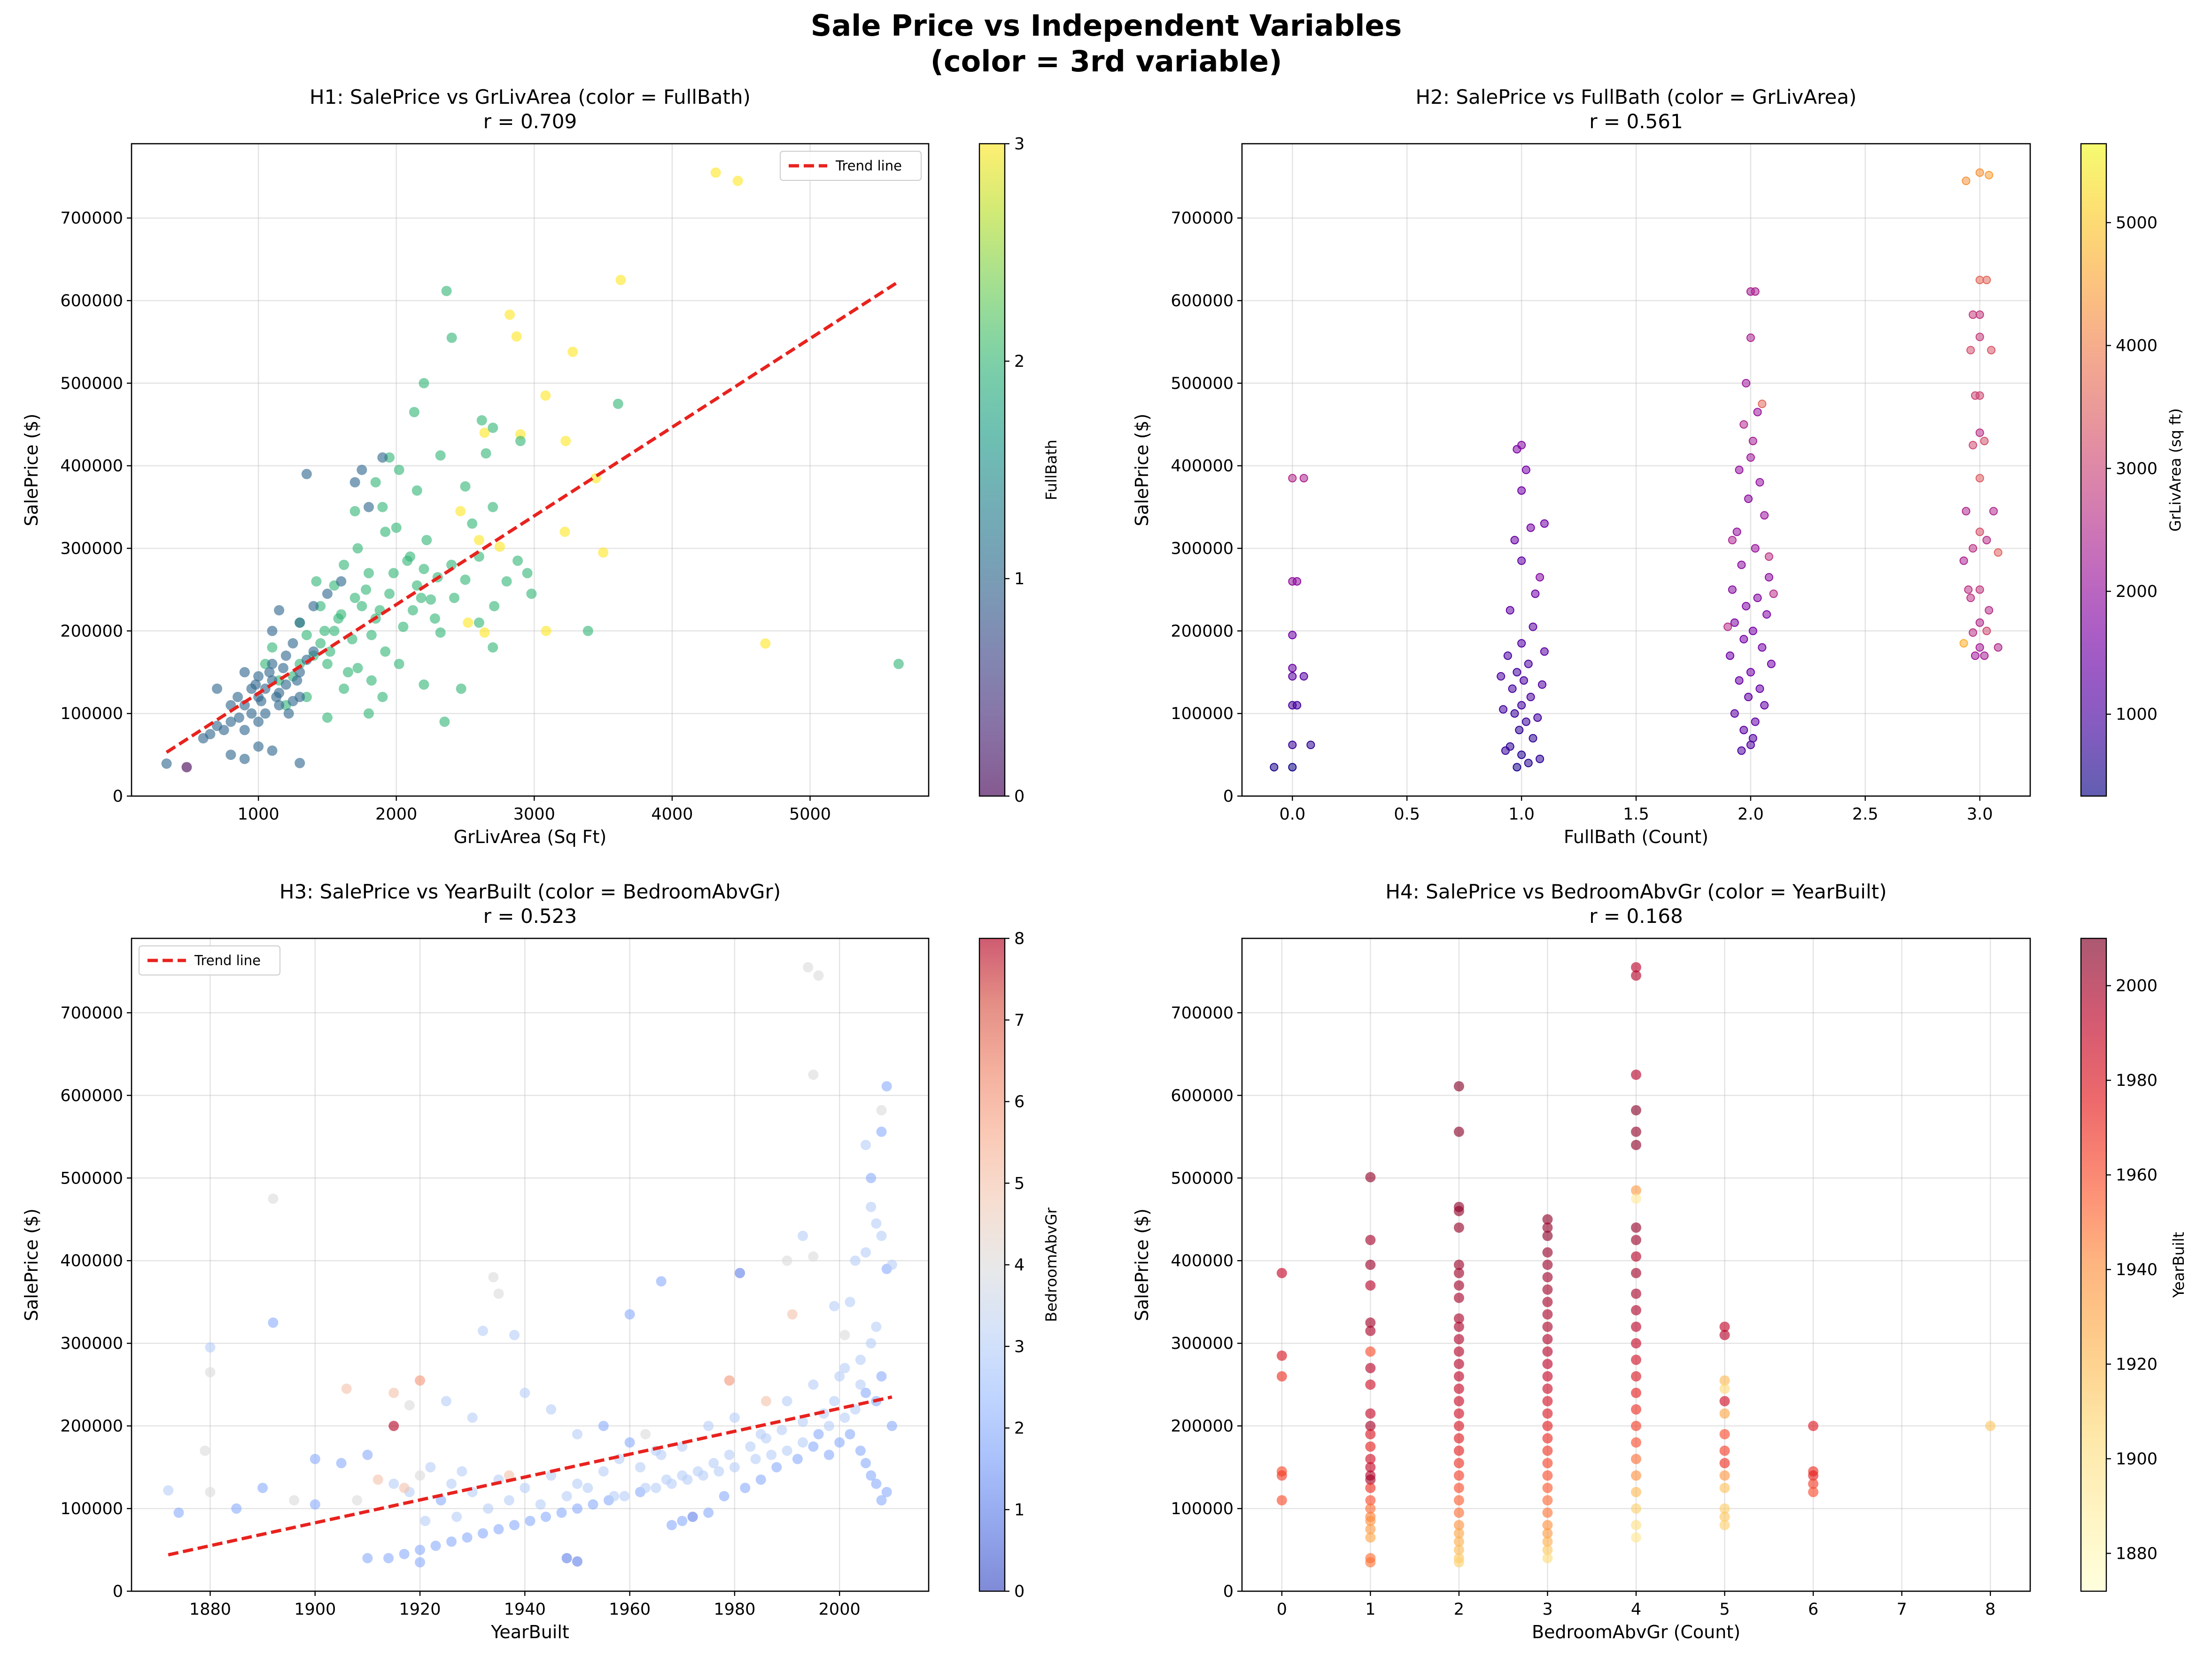 Image resolution: width=2212 pixels, height=1664 pixels. I want to click on scatter-points-h4, so click(1636, 1265).